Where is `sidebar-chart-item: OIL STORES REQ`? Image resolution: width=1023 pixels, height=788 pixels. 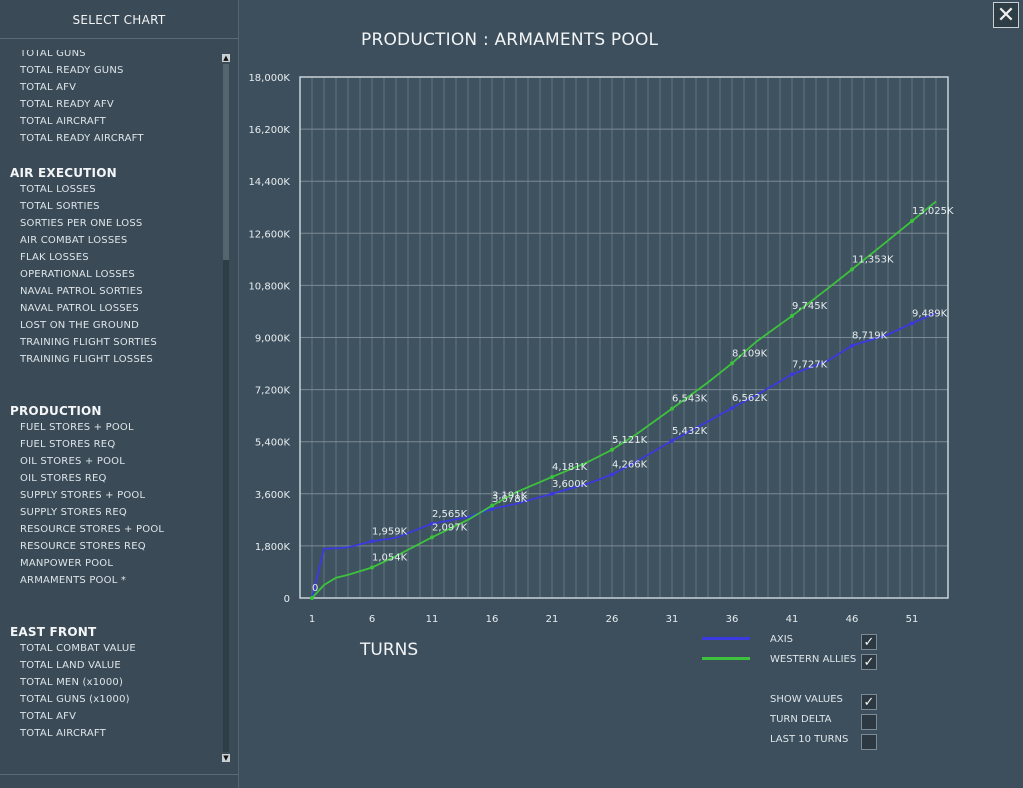 sidebar-chart-item: OIL STORES REQ is located at coordinates (63, 478).